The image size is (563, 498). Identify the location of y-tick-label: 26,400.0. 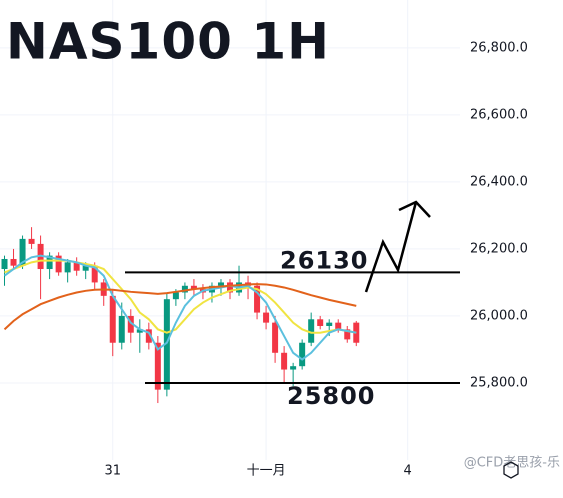
(499, 181).